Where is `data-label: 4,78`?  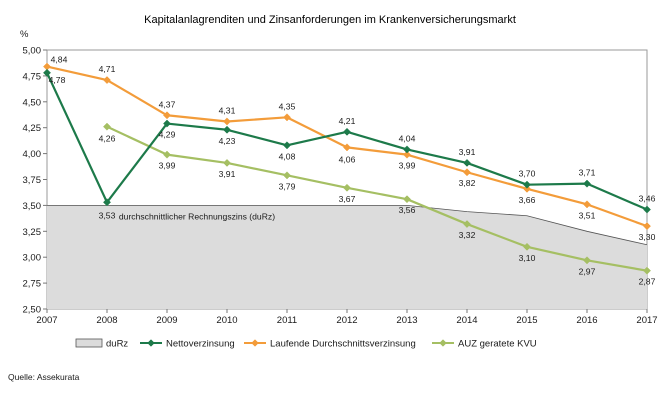
data-label: 4,78 is located at coordinates (57, 80).